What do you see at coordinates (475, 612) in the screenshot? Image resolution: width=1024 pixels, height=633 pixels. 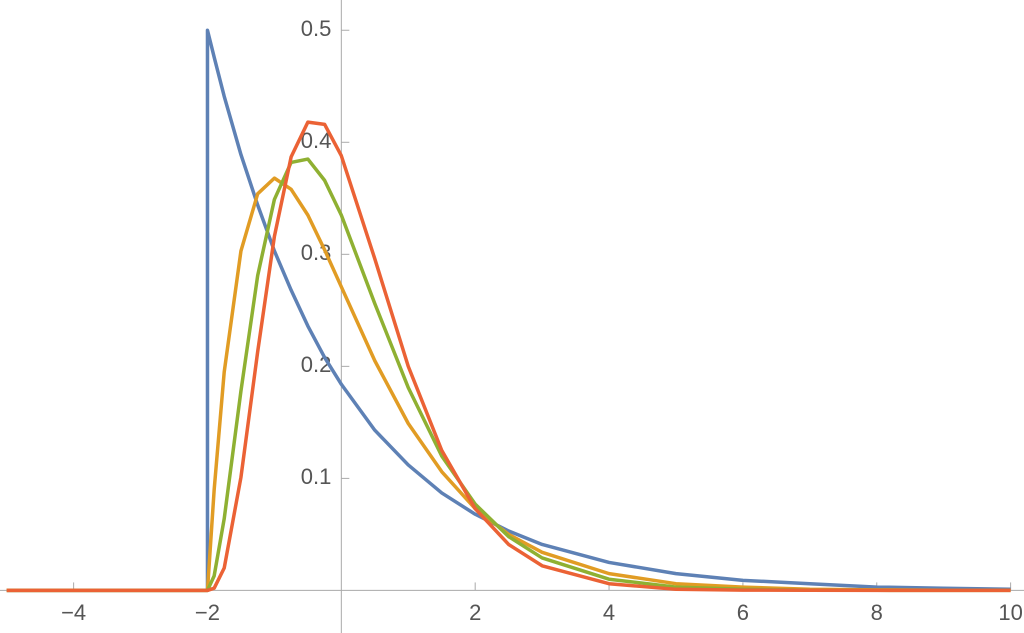 I see `x-tick-label: 2` at bounding box center [475, 612].